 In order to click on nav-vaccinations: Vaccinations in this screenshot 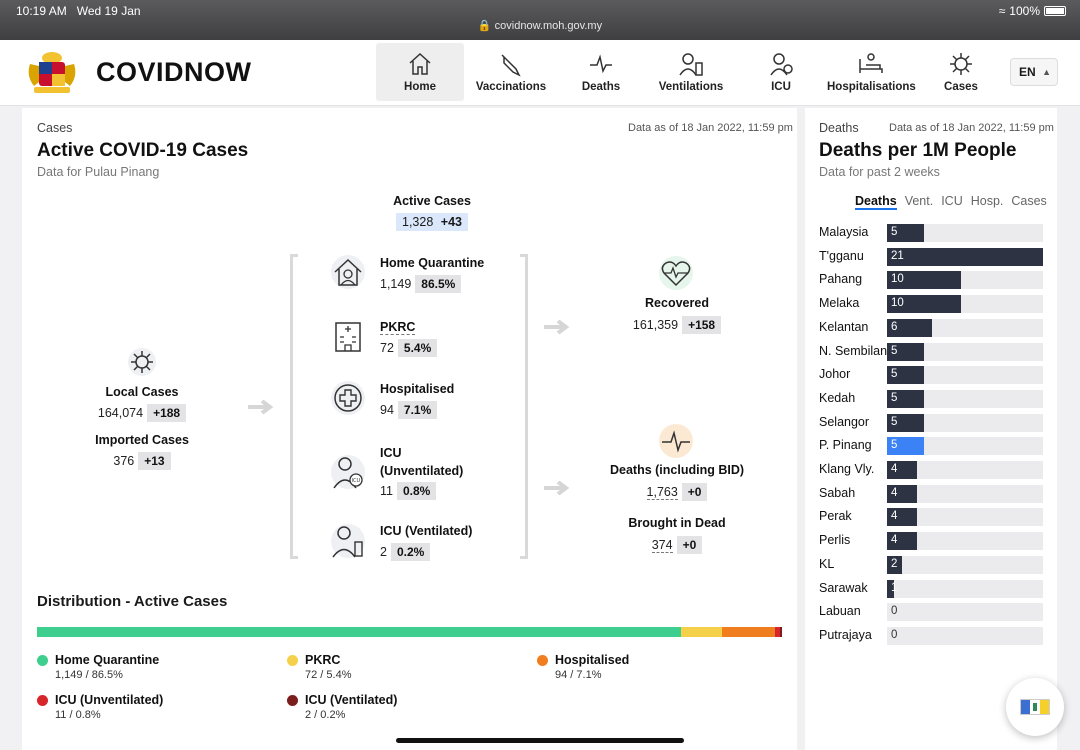, I will do `click(511, 72)`.